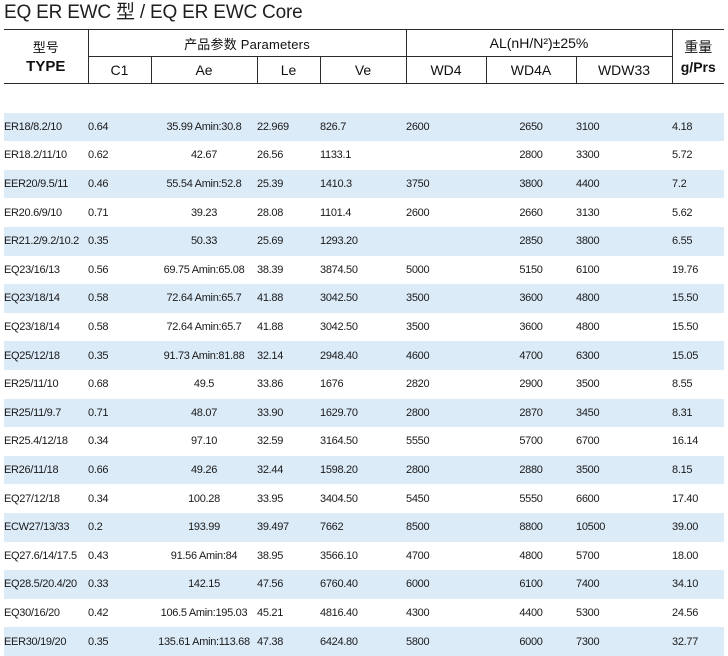 The width and height of the screenshot is (728, 656). I want to click on ae-cell: 91.56 Amin:84, so click(204, 555).